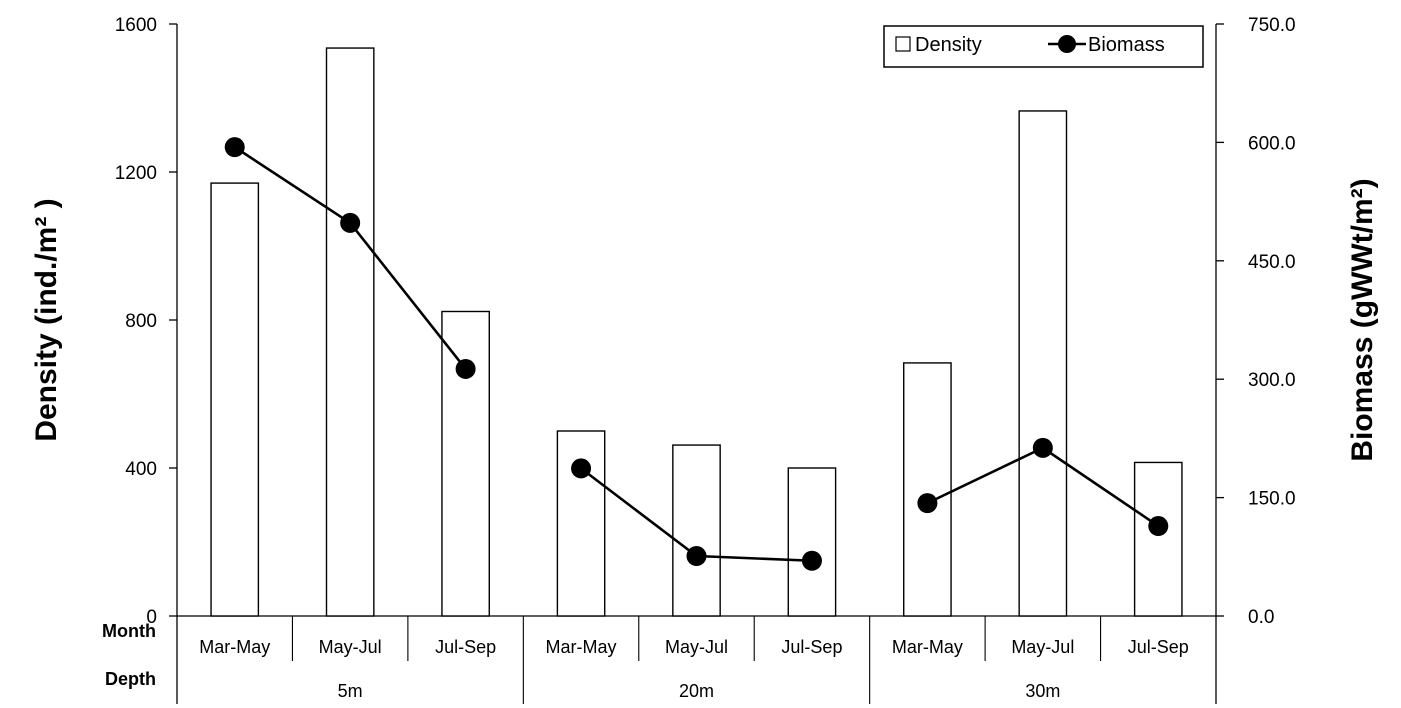 The image size is (1401, 708). Describe the element at coordinates (1362, 319) in the screenshot. I see `y-axis-title-right: Biomass (gWWt/m²)` at that location.